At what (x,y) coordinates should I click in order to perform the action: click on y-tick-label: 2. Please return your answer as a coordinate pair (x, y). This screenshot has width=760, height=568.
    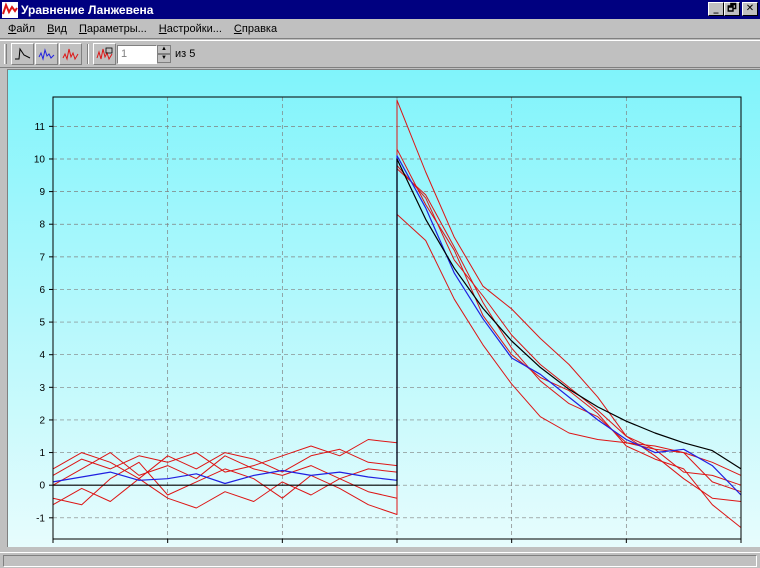
    Looking at the image, I should click on (42, 420).